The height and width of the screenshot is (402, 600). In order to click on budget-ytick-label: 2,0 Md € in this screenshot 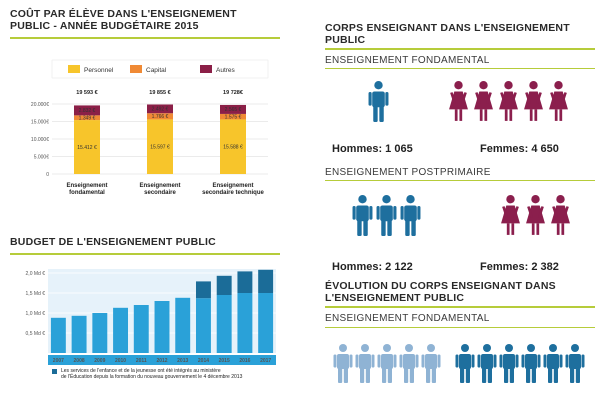, I will do `click(36, 274)`.